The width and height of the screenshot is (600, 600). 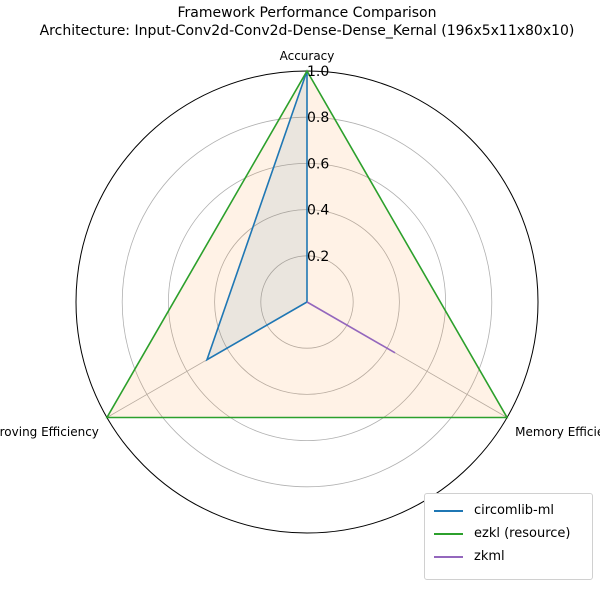 What do you see at coordinates (557, 432) in the screenshot?
I see `axis-label-memory-efficiency: Memory Efficiency` at bounding box center [557, 432].